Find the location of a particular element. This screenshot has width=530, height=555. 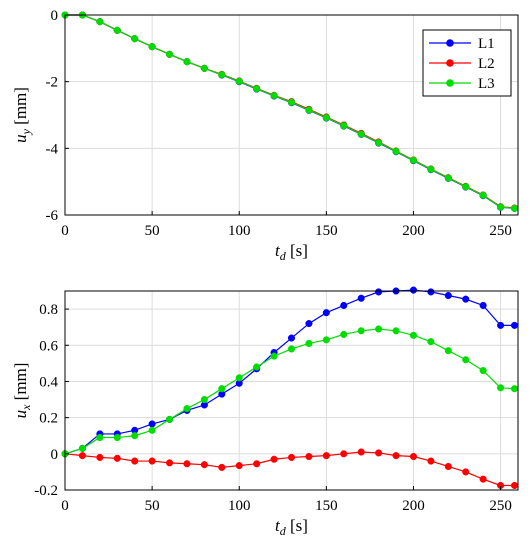

y-tick-label: -4 is located at coordinates (52, 149).